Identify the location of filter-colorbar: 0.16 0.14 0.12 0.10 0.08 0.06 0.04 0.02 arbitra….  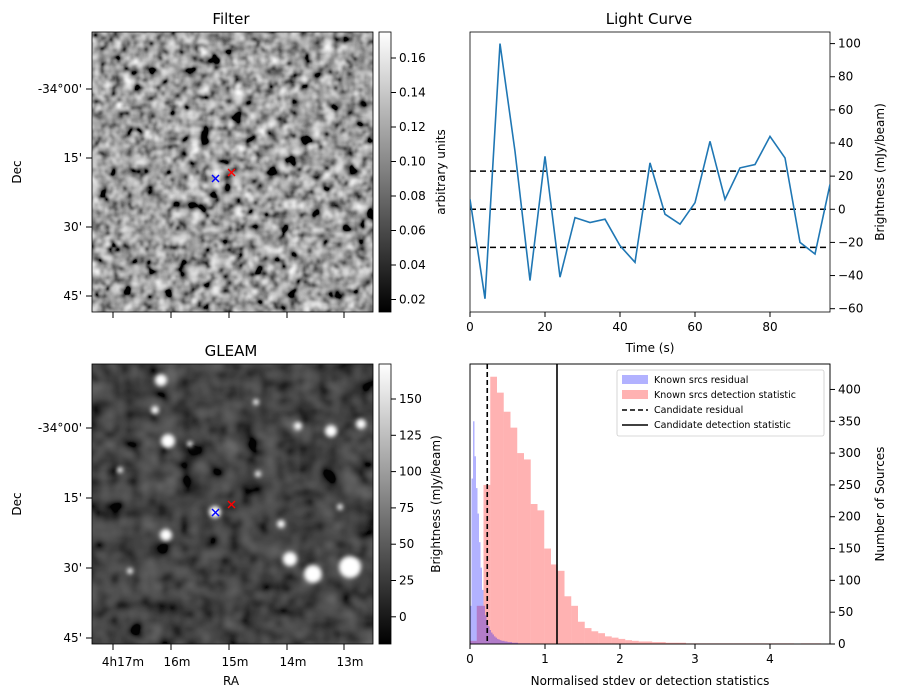
(413, 172).